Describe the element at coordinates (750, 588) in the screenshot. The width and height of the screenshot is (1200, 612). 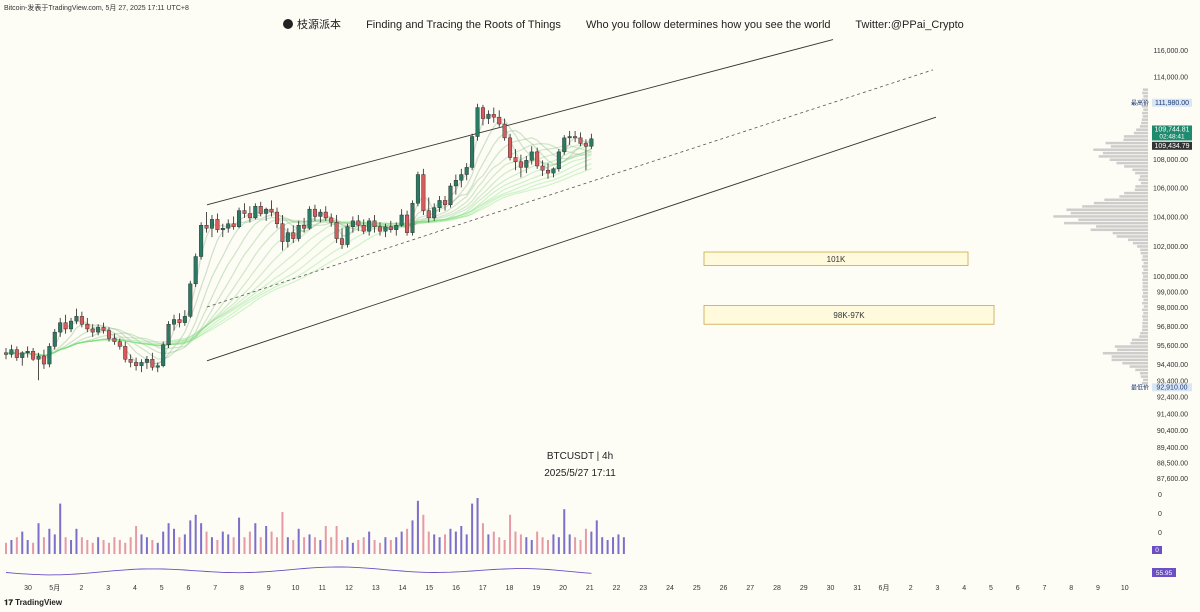
I see `time-tick-label: 27` at that location.